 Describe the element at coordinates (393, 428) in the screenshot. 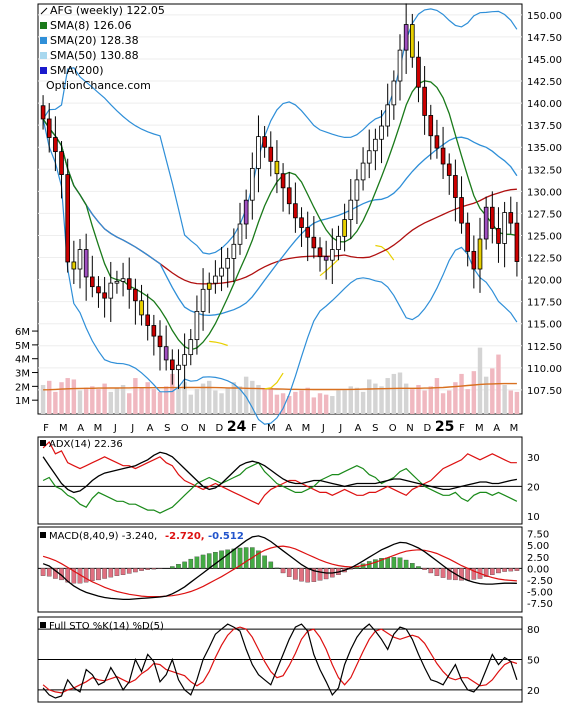

I see `x-axis-label: O` at that location.